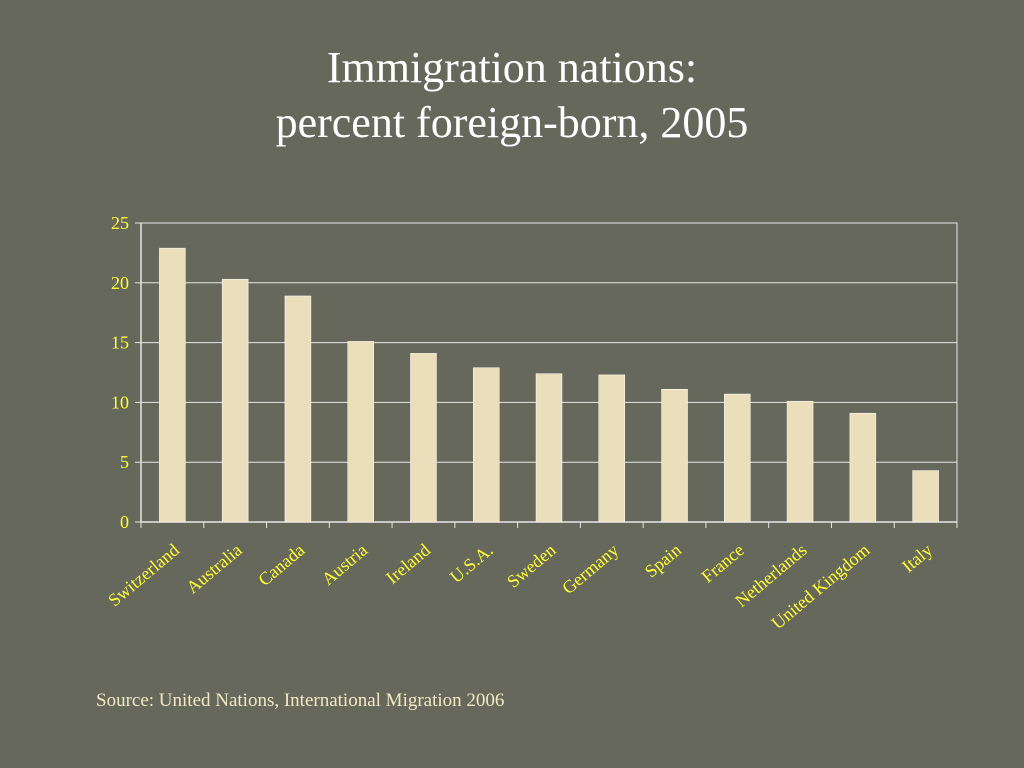 The height and width of the screenshot is (768, 1024). I want to click on x-tick-label: France, so click(722, 563).